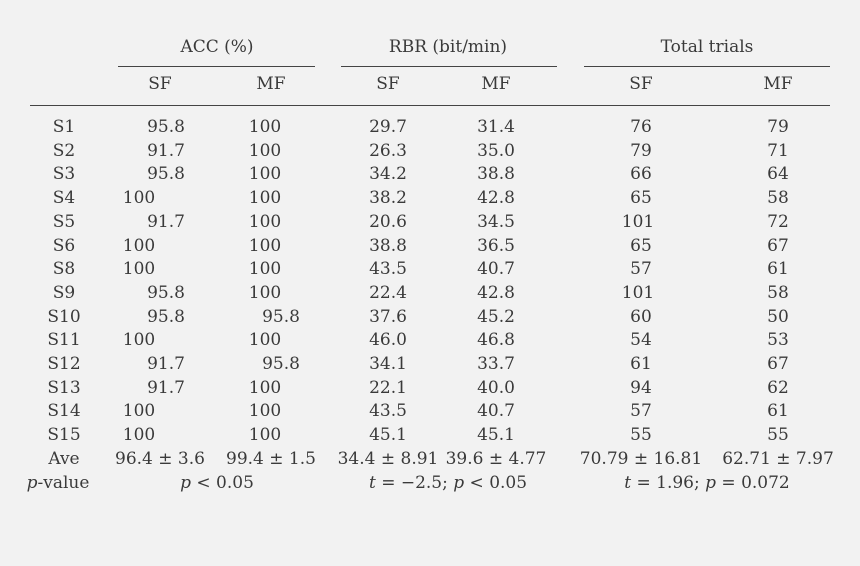  I want to click on math-text: = −2.5;, so click(414, 482).